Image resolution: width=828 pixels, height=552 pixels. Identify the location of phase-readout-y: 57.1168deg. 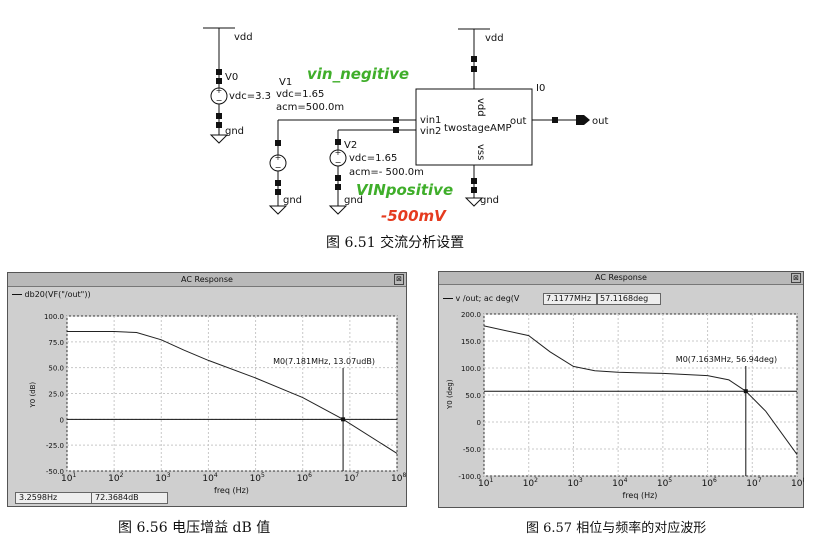
(629, 299).